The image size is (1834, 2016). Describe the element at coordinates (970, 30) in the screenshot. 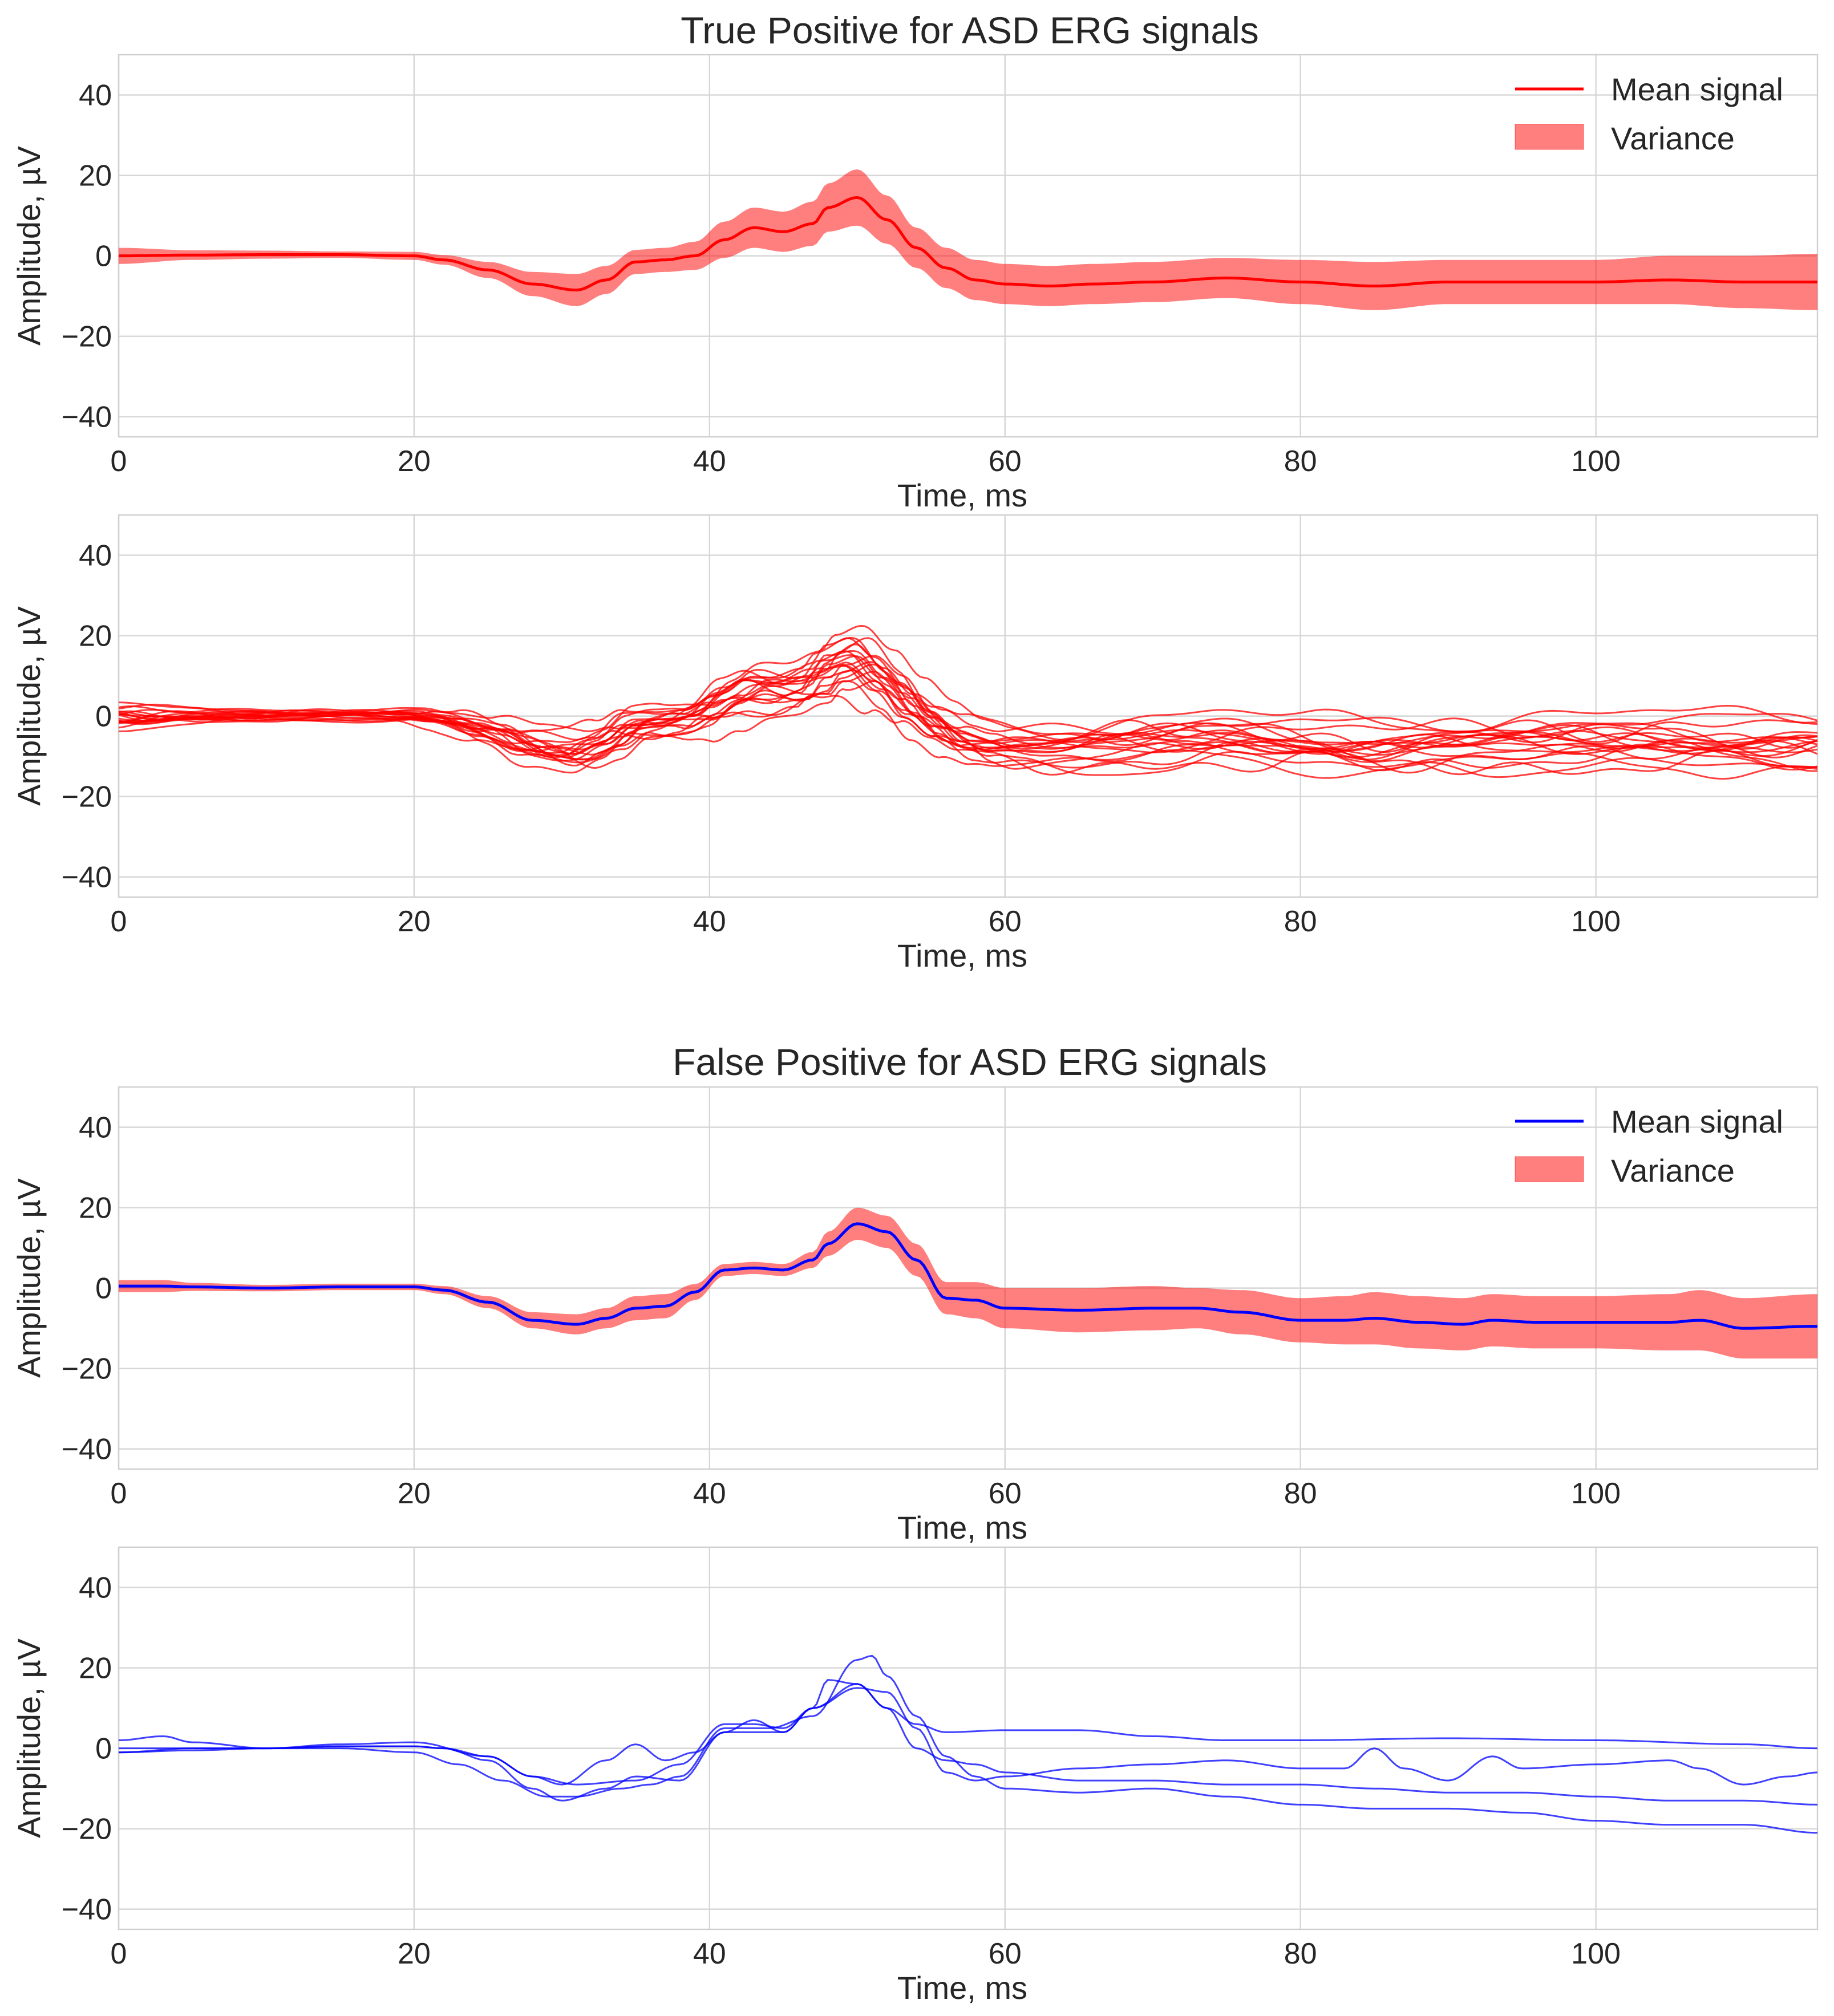

I see `figure-title-true-positive: True Positive for ASD ERG signals` at that location.